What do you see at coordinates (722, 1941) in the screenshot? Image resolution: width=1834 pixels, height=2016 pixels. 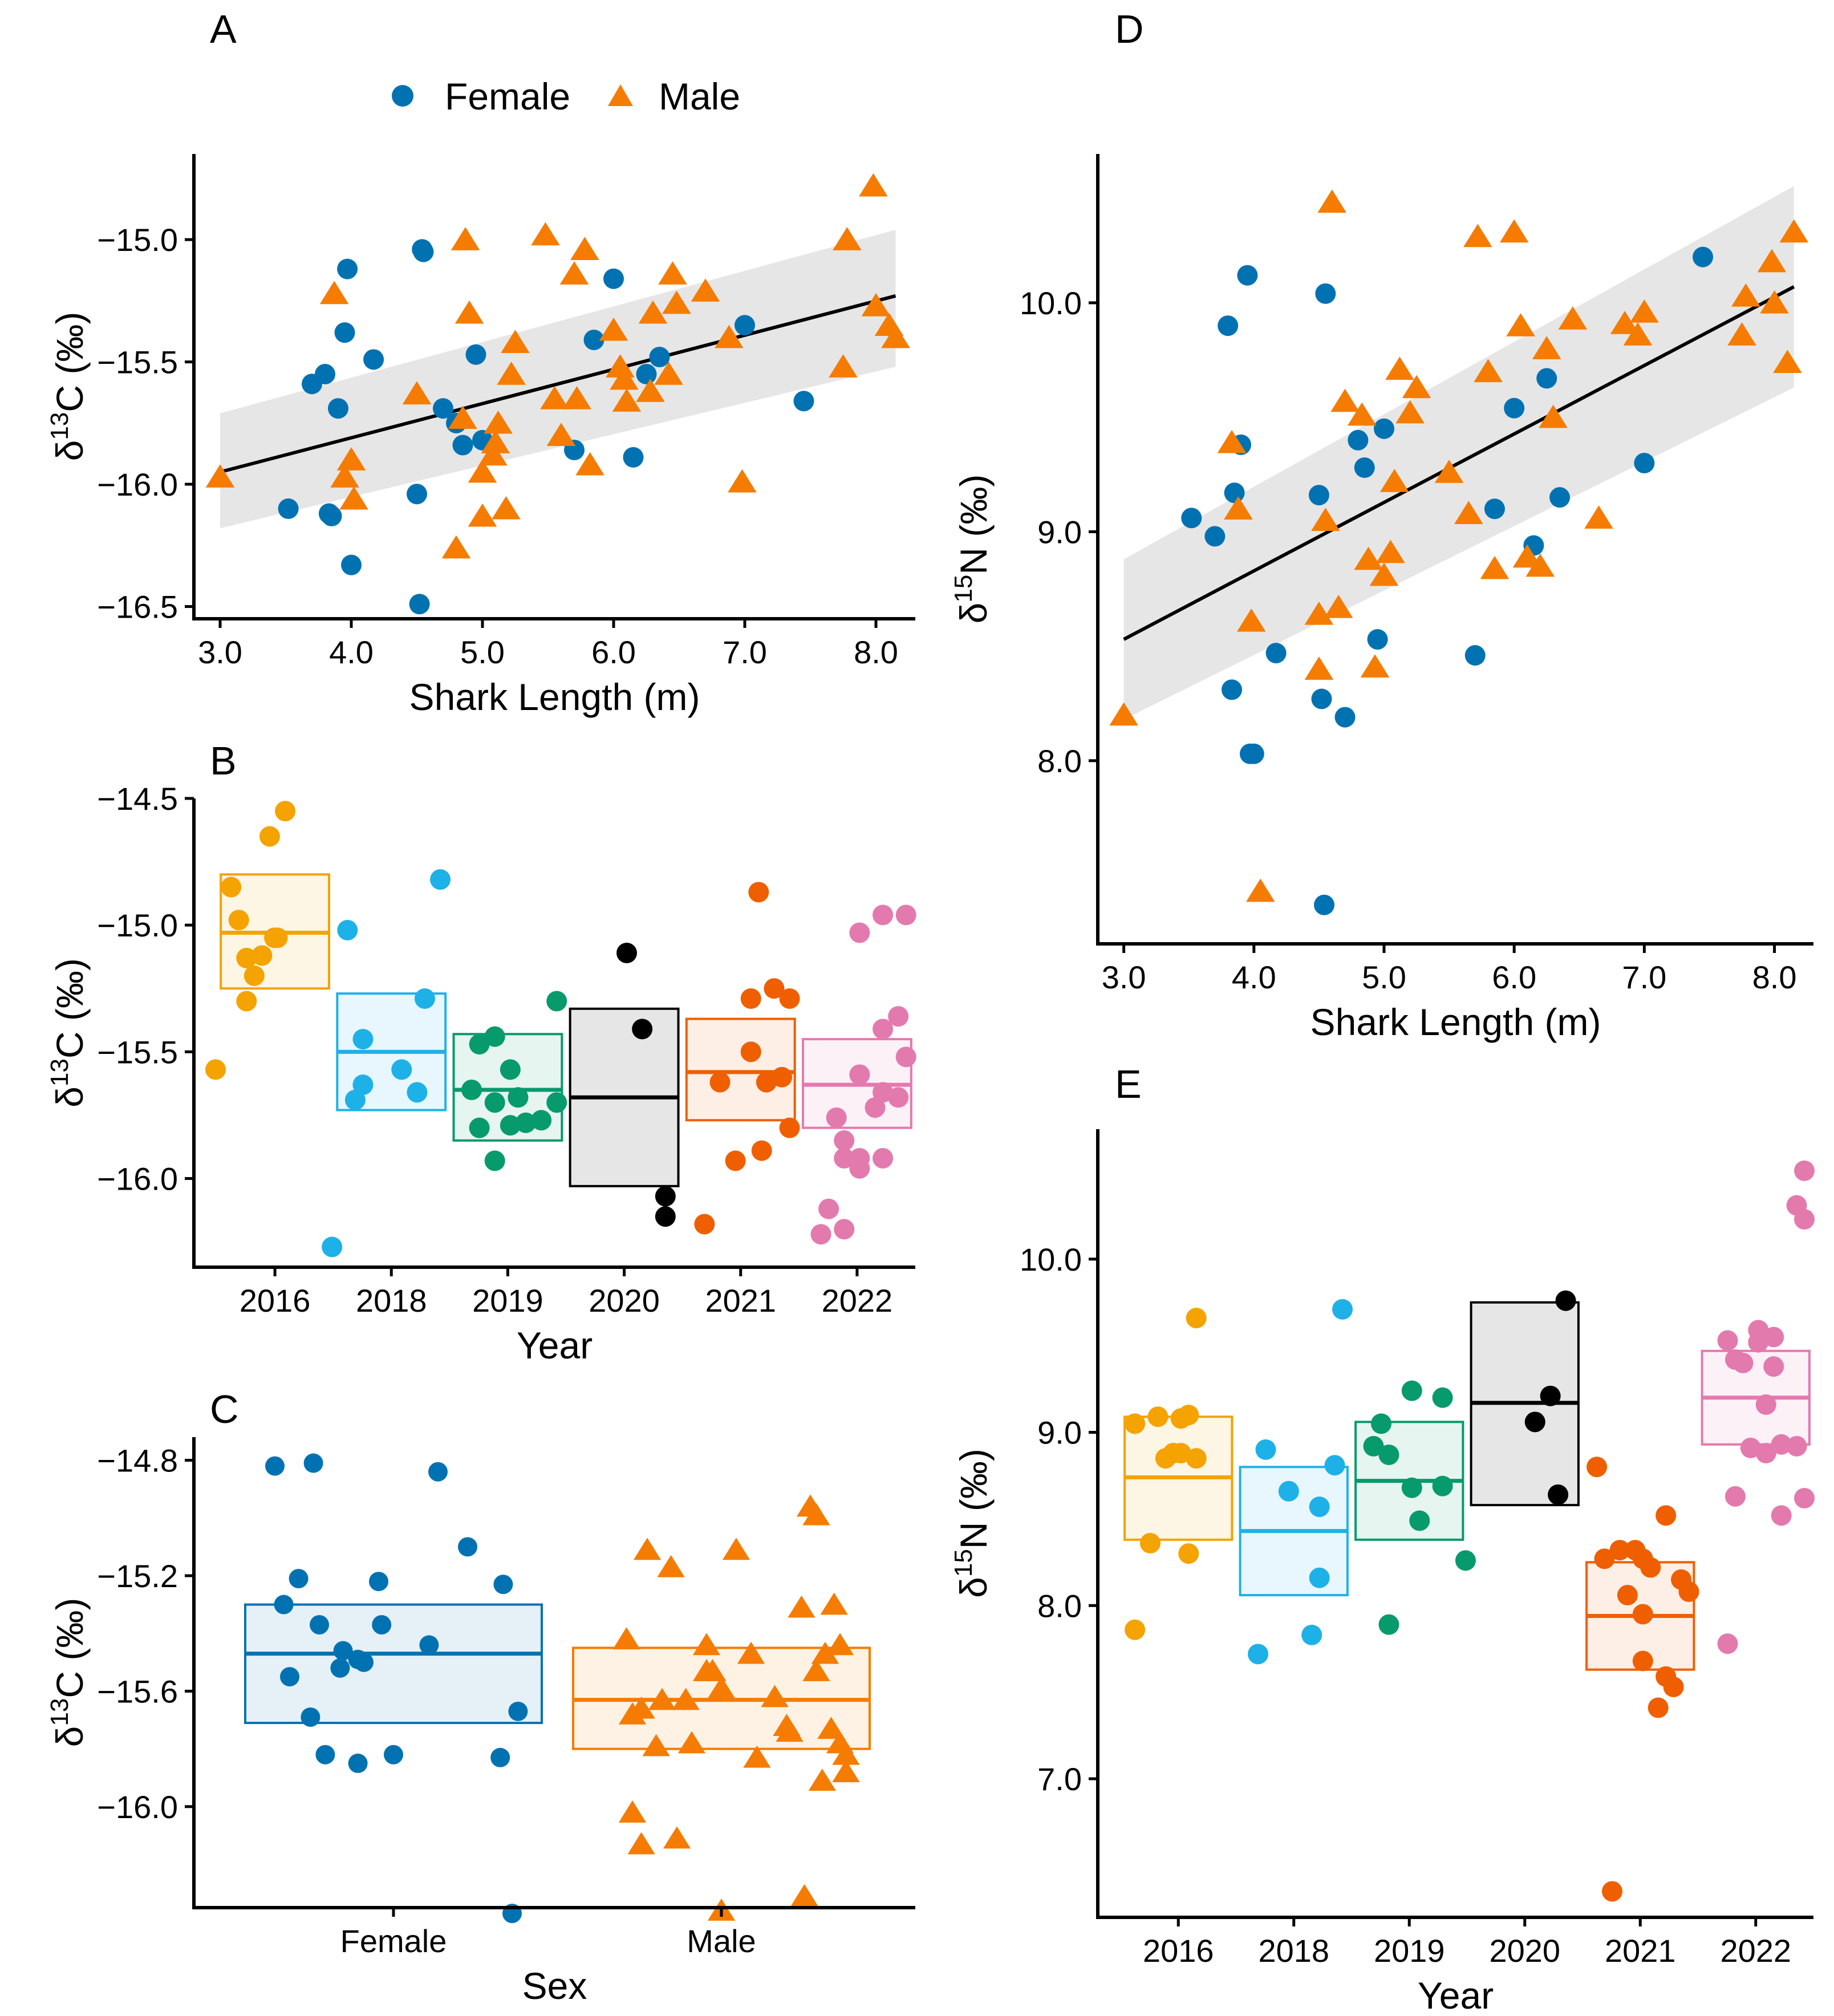 I see `panel-C-xtick-label: Male` at bounding box center [722, 1941].